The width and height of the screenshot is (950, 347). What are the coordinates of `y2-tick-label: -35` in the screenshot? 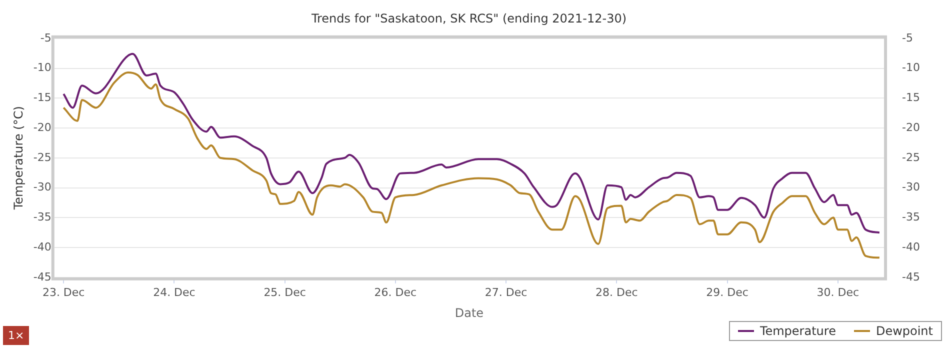 It's located at (911, 217).